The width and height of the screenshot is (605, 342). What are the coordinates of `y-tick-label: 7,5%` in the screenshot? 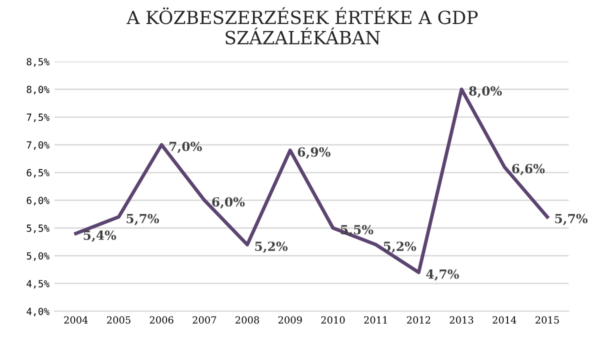 It's located at (38, 118).